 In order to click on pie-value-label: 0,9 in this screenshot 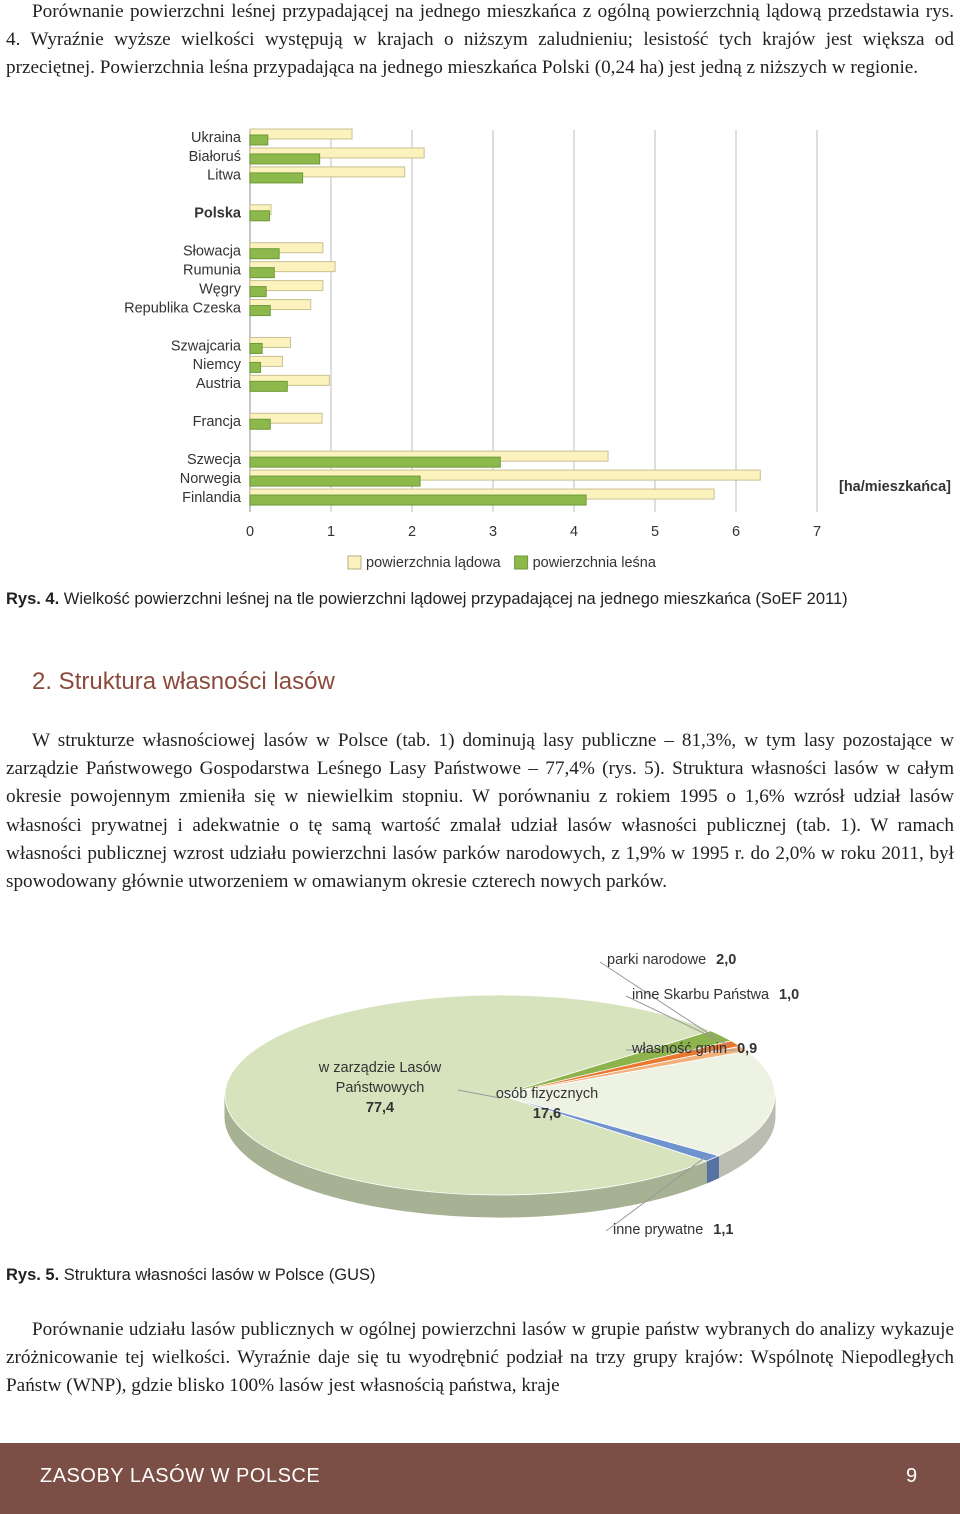, I will do `click(747, 1049)`.